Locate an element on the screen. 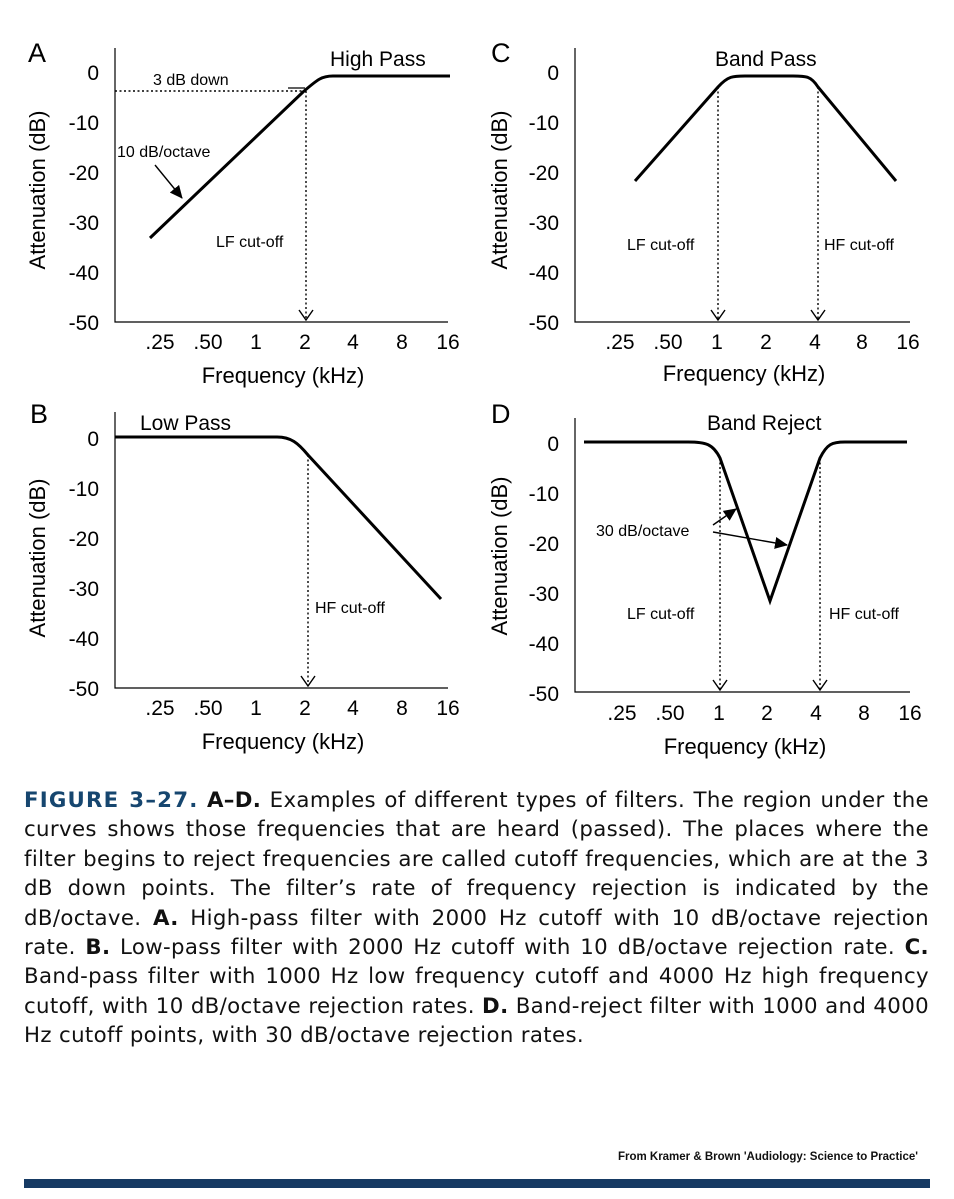 The height and width of the screenshot is (1199, 954). caption-d-label: D. is located at coordinates (495, 1006).